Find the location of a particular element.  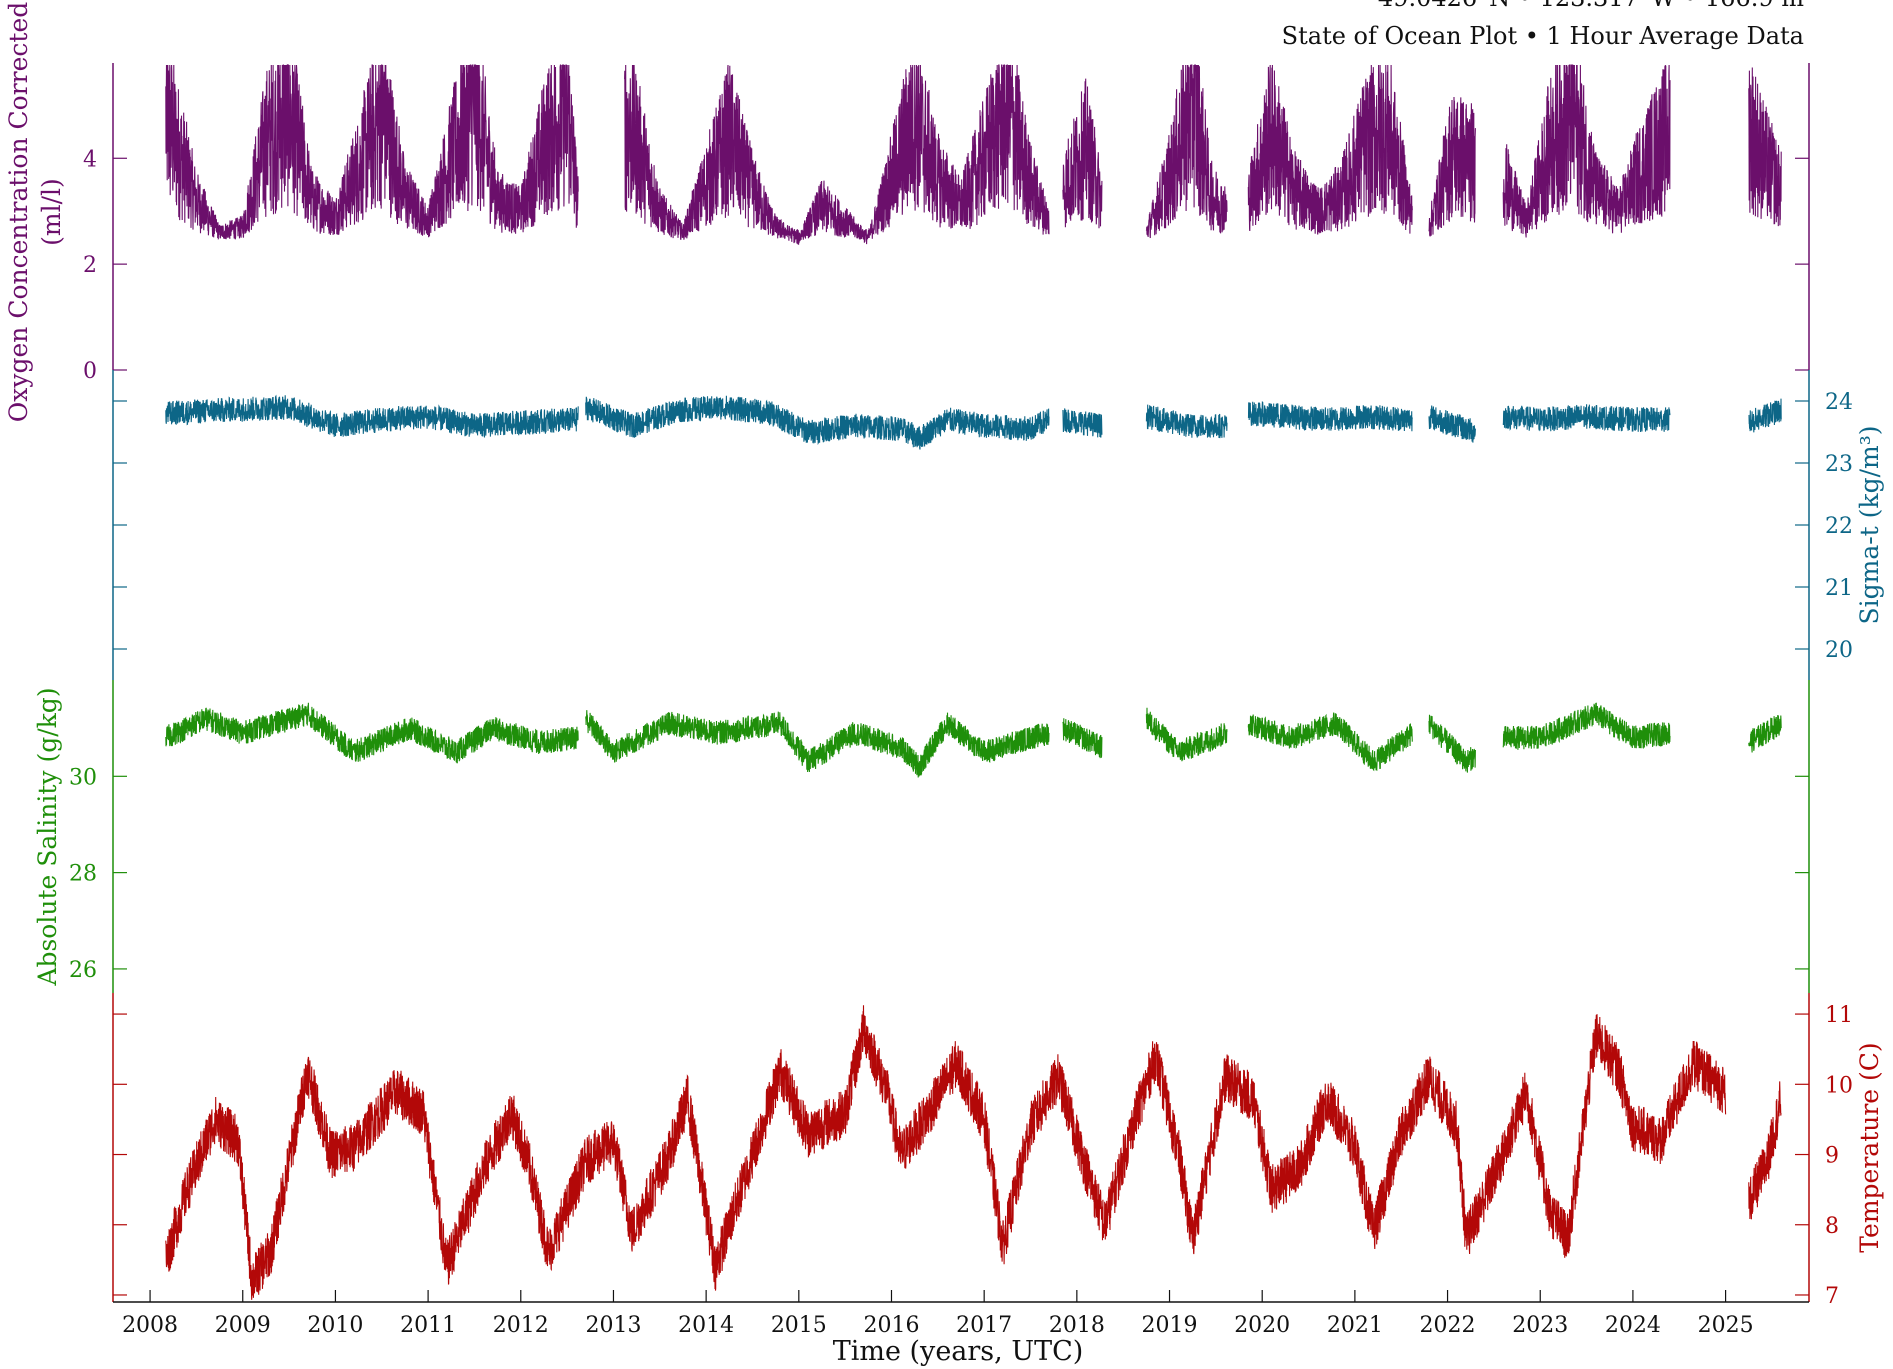

x-tick-label: 2021 is located at coordinates (1355, 1325).